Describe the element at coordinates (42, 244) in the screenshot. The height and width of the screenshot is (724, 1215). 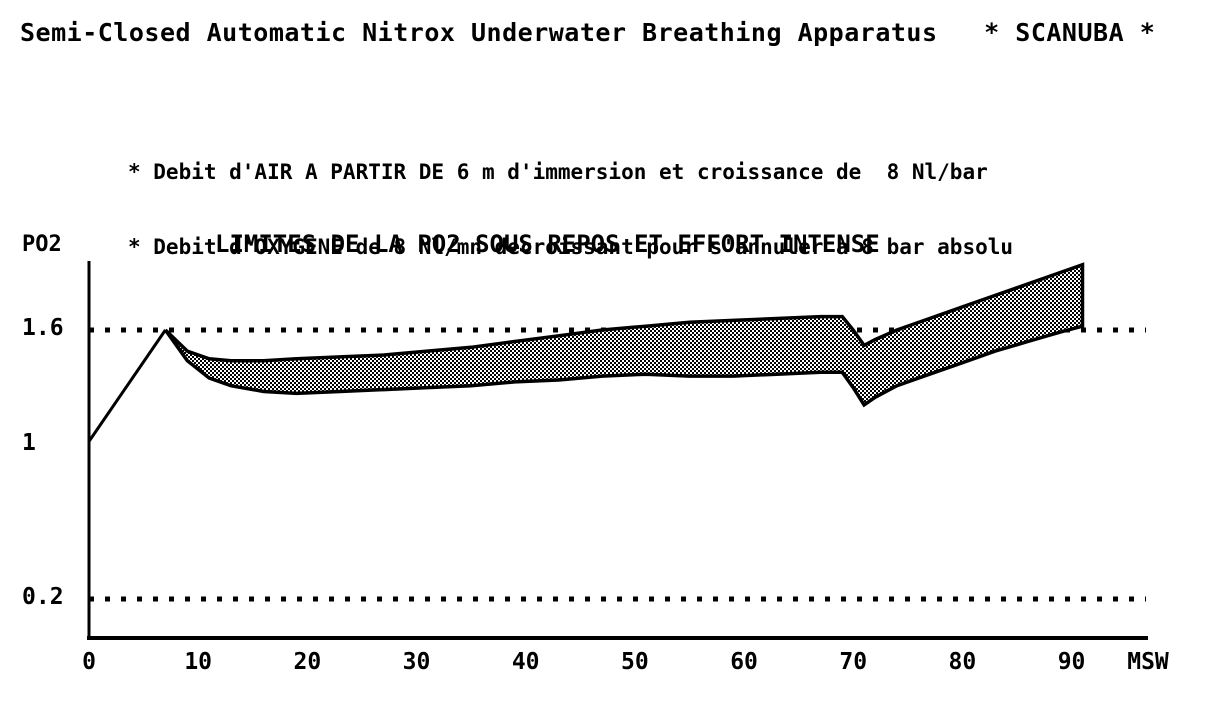
I see `y-axis-label: PO2` at that location.